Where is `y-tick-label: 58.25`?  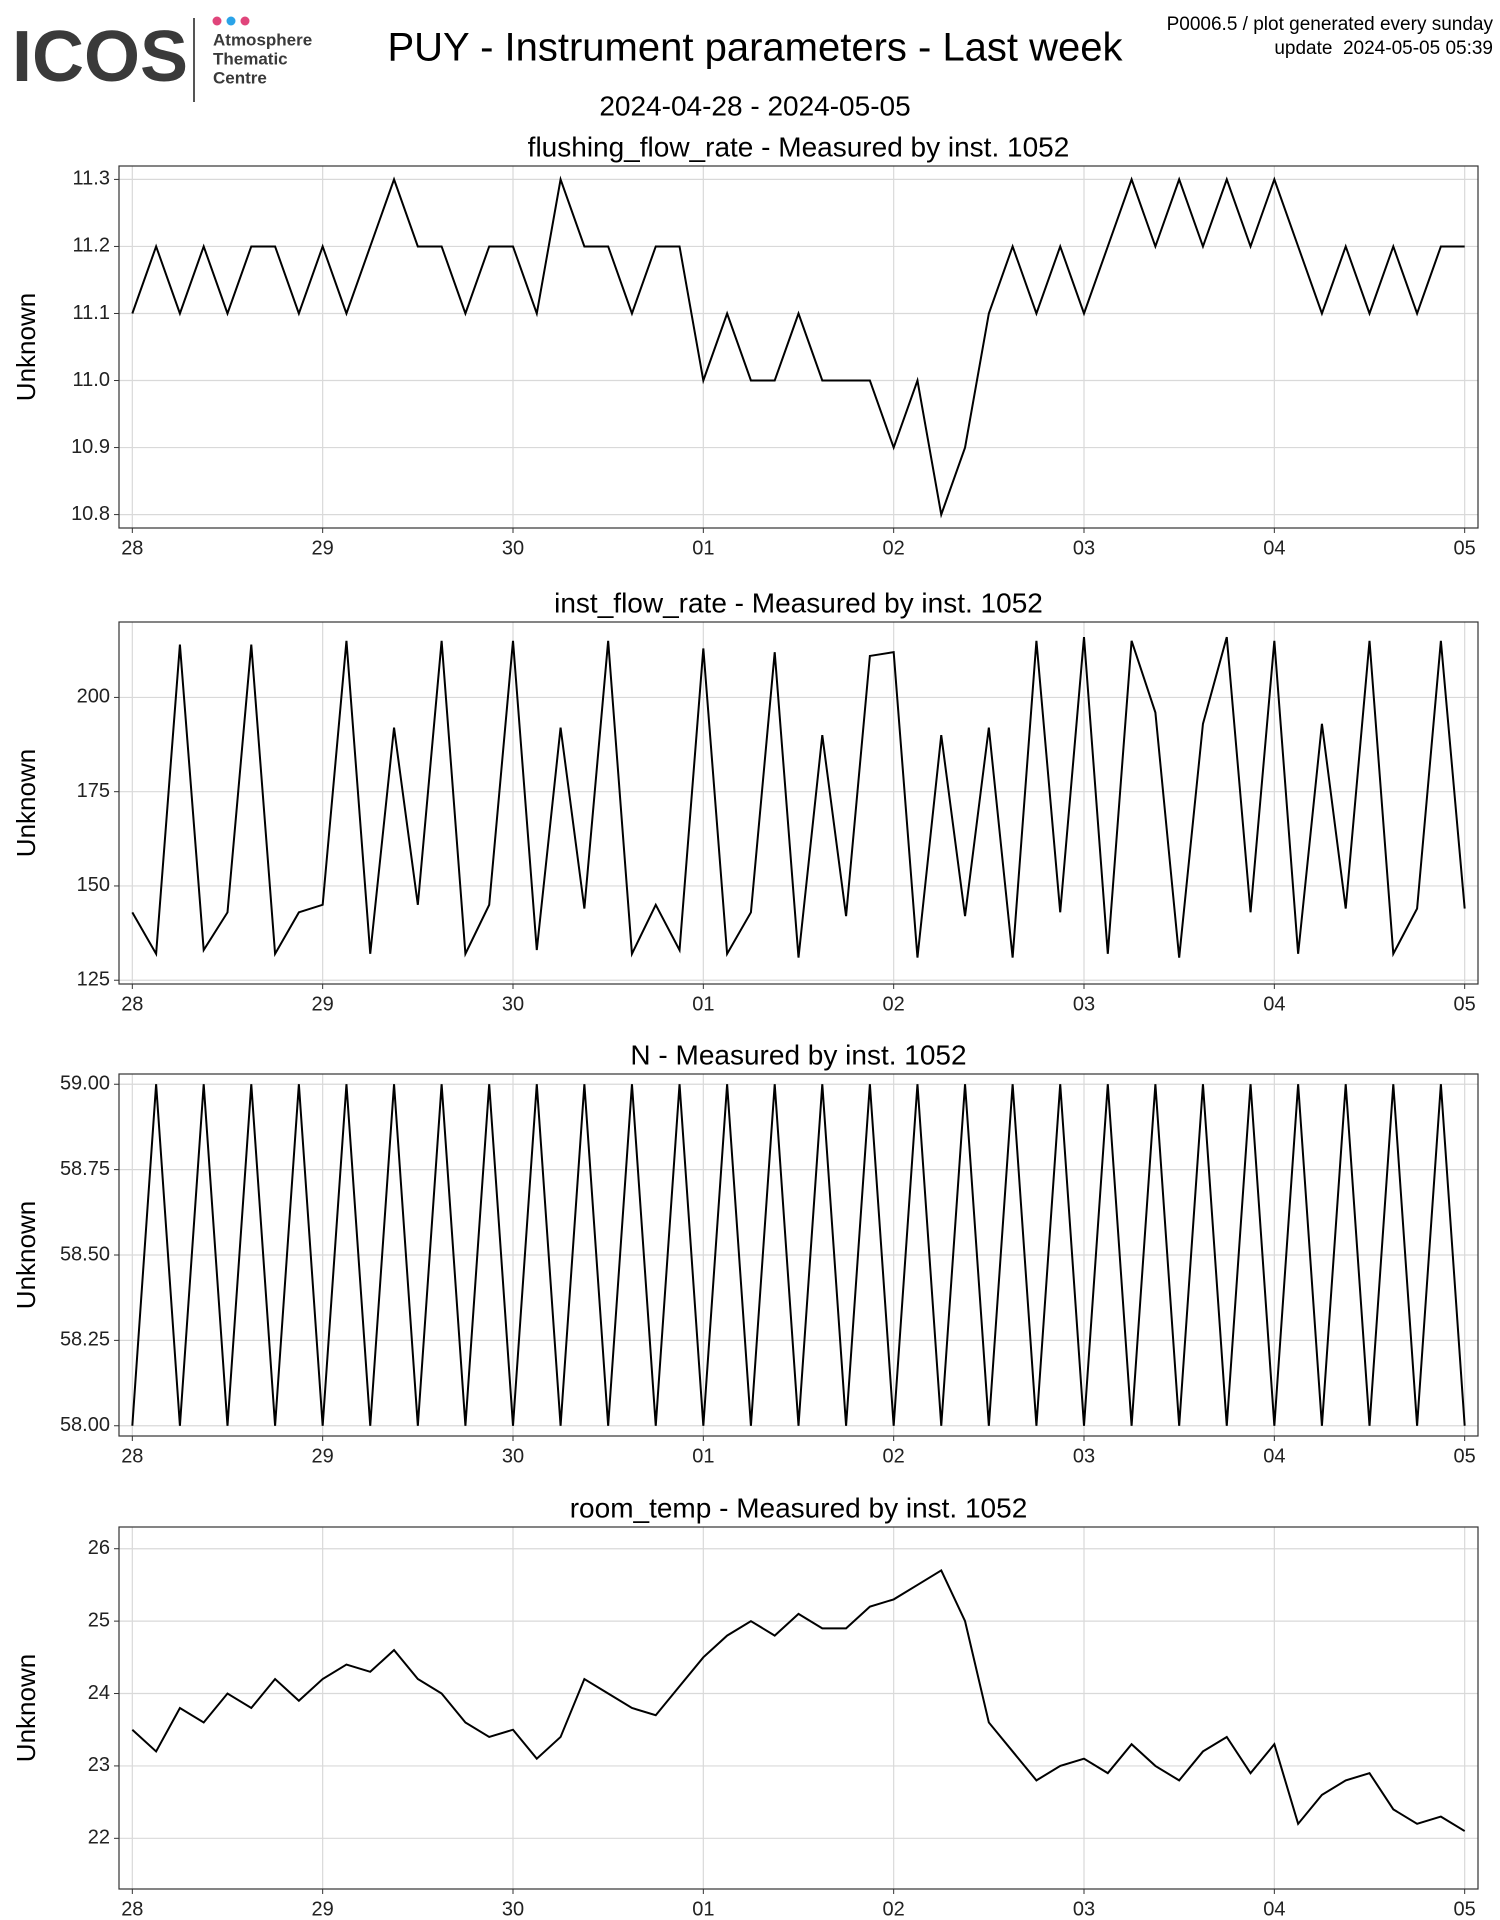
y-tick-label: 58.25 is located at coordinates (85, 1340).